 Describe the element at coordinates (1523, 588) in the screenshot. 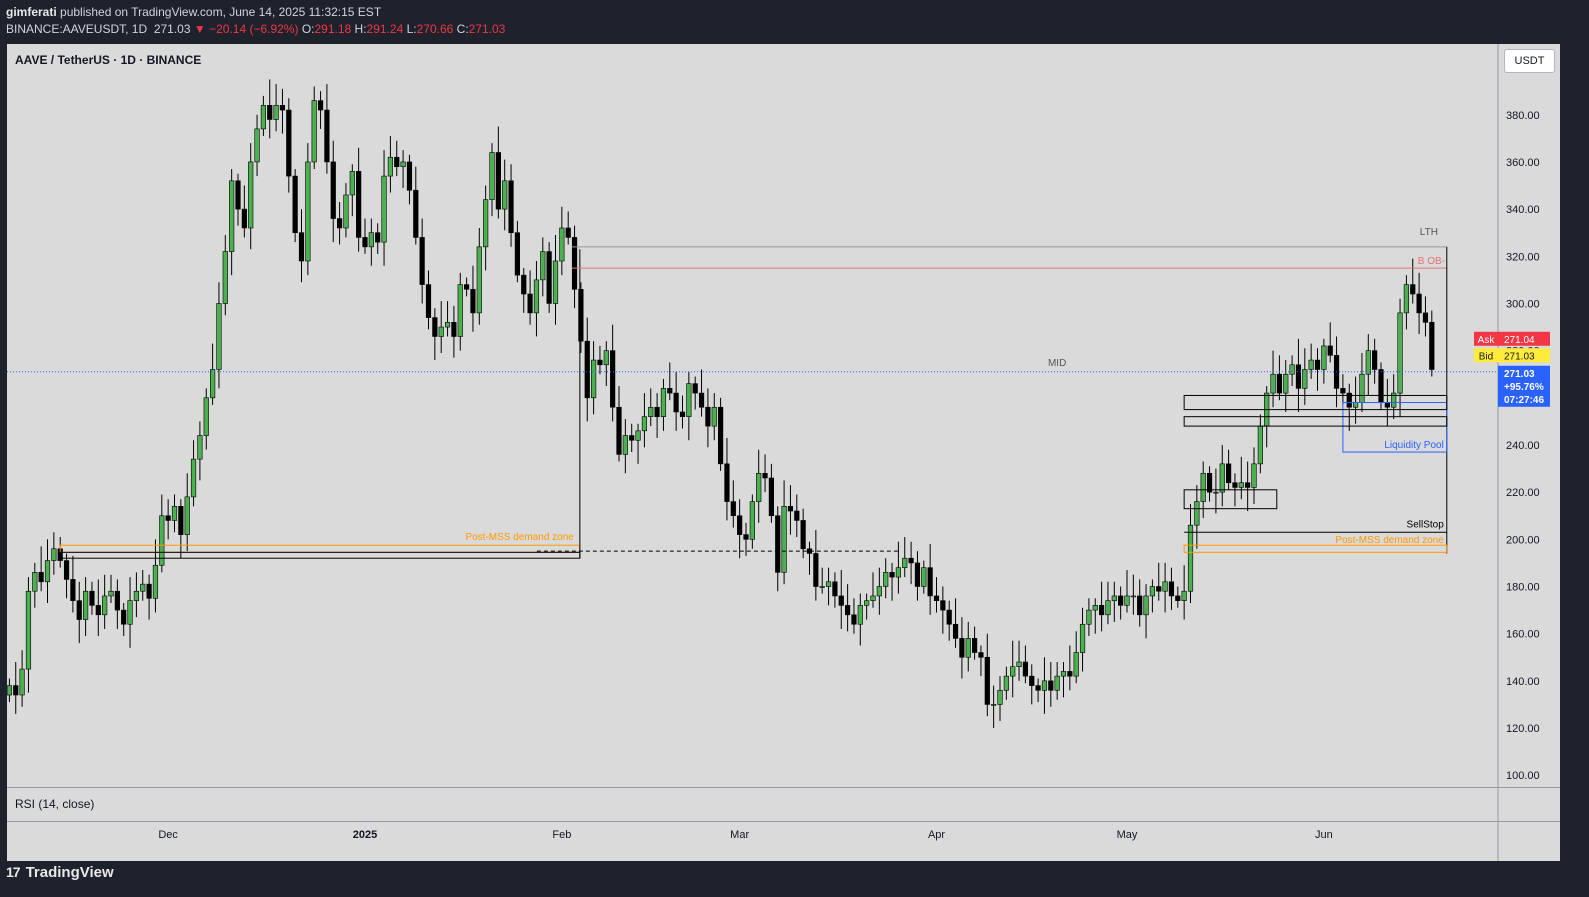

I see `price-tick-label: 180.00` at that location.